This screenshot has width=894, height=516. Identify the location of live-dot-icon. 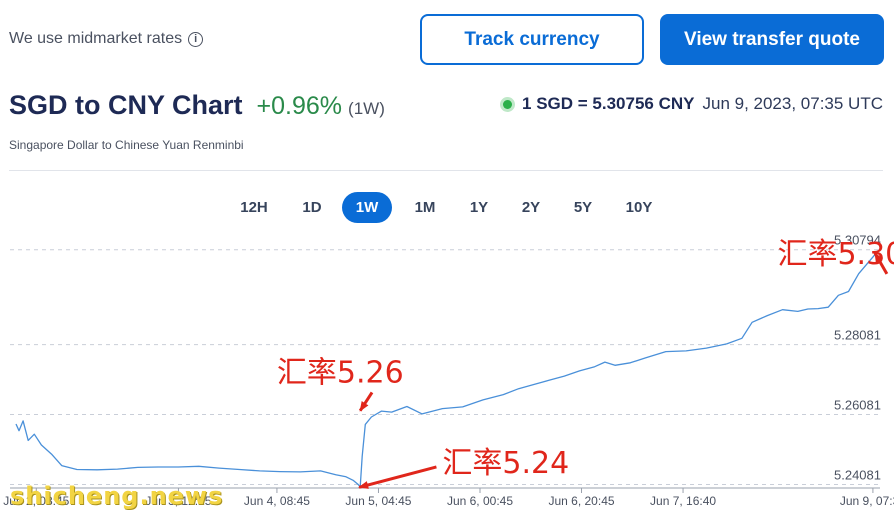
(508, 104).